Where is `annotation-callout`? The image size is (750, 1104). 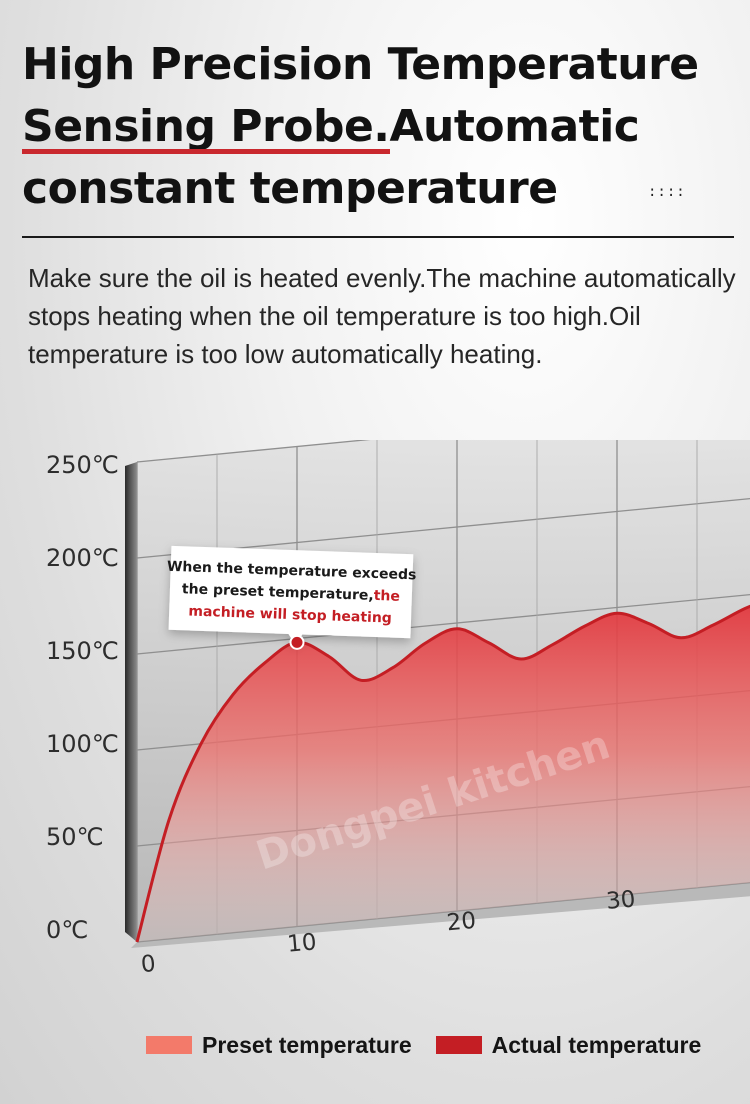
annotation-callout is located at coordinates (291, 595).